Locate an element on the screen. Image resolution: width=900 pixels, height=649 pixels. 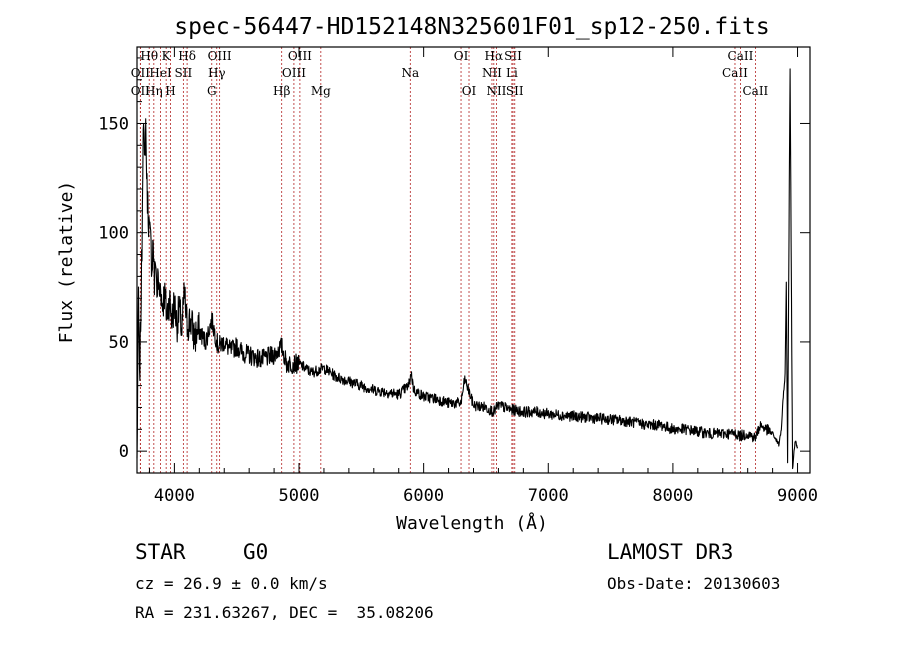
y-tick-label-0: 0 is located at coordinates (124, 452).